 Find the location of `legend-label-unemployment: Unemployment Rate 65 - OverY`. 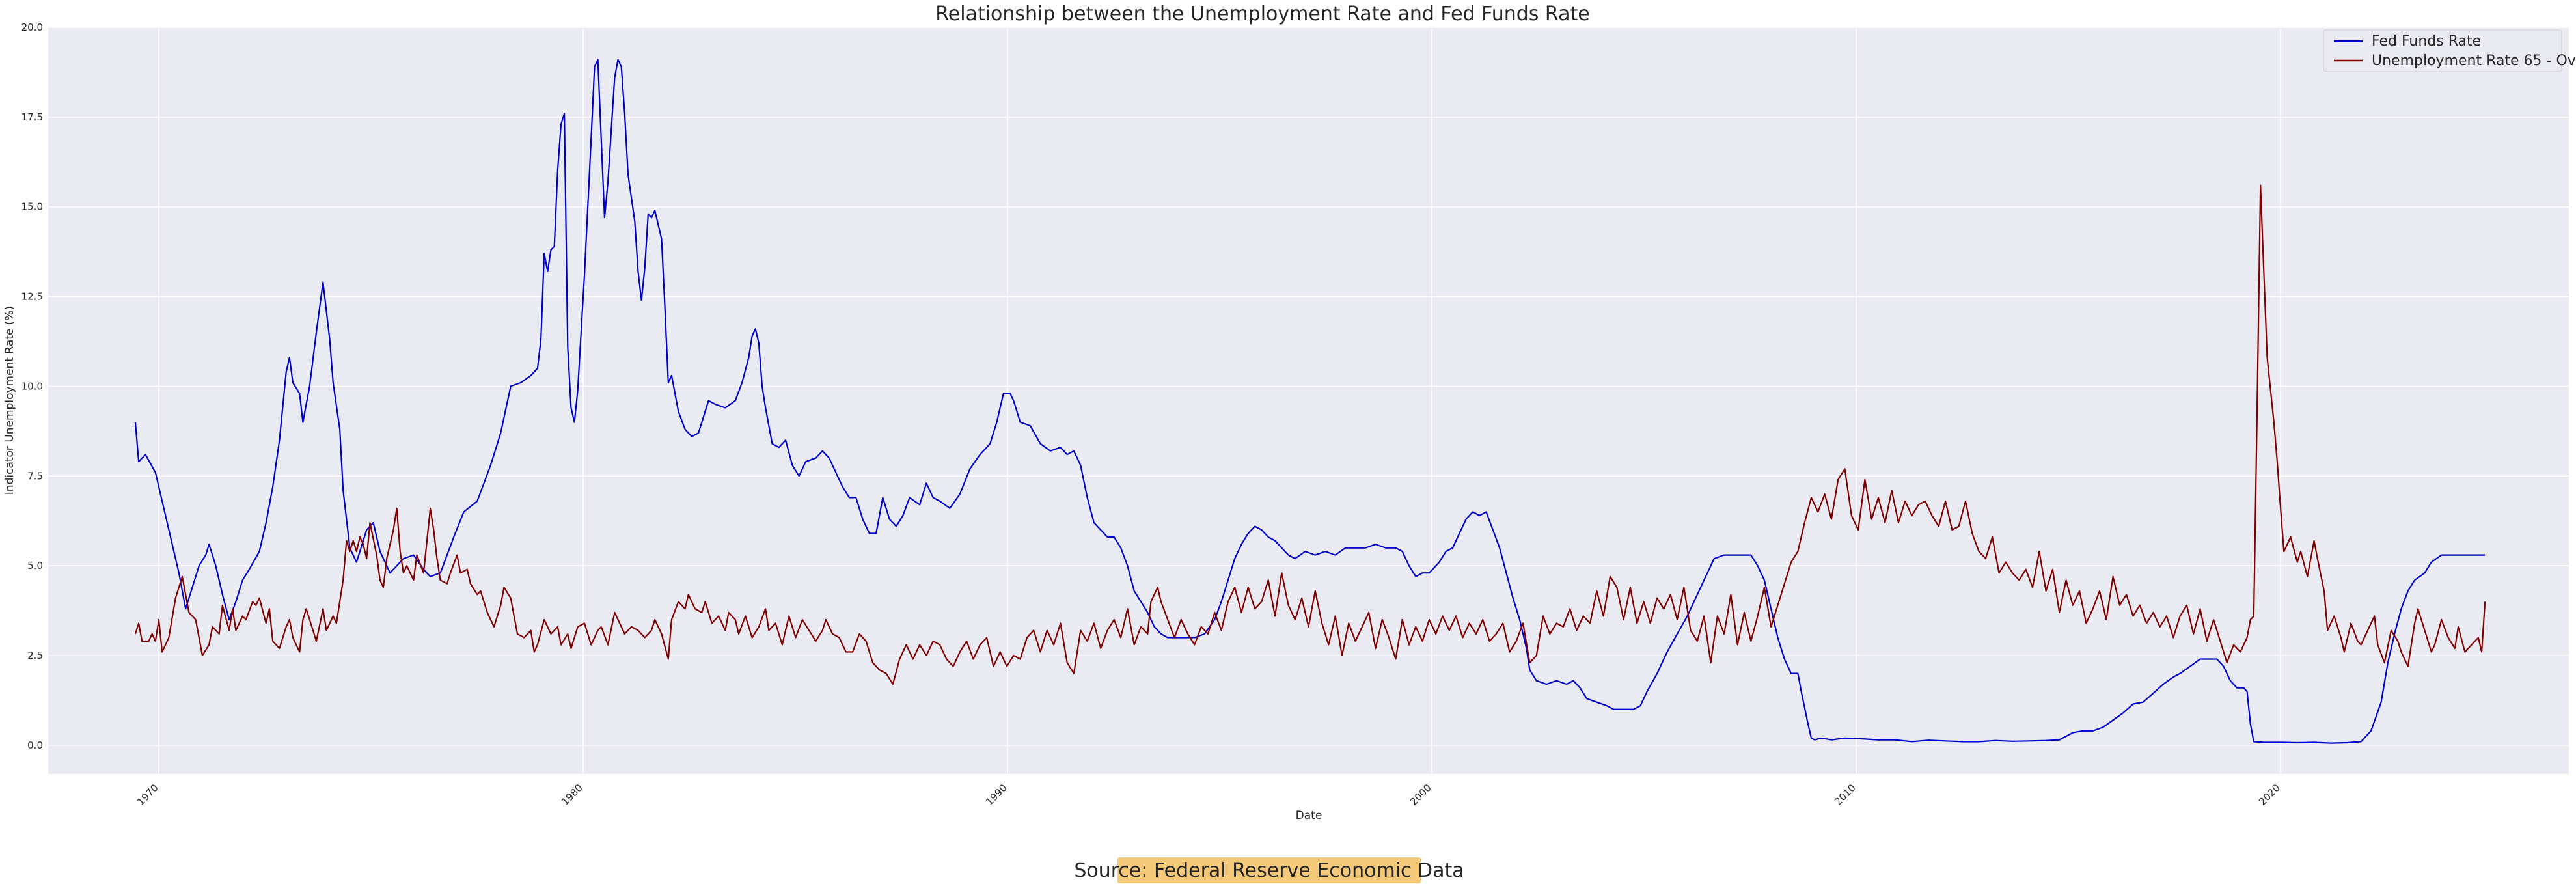

legend-label-unemployment: Unemployment Rate 65 - OverY is located at coordinates (2474, 61).